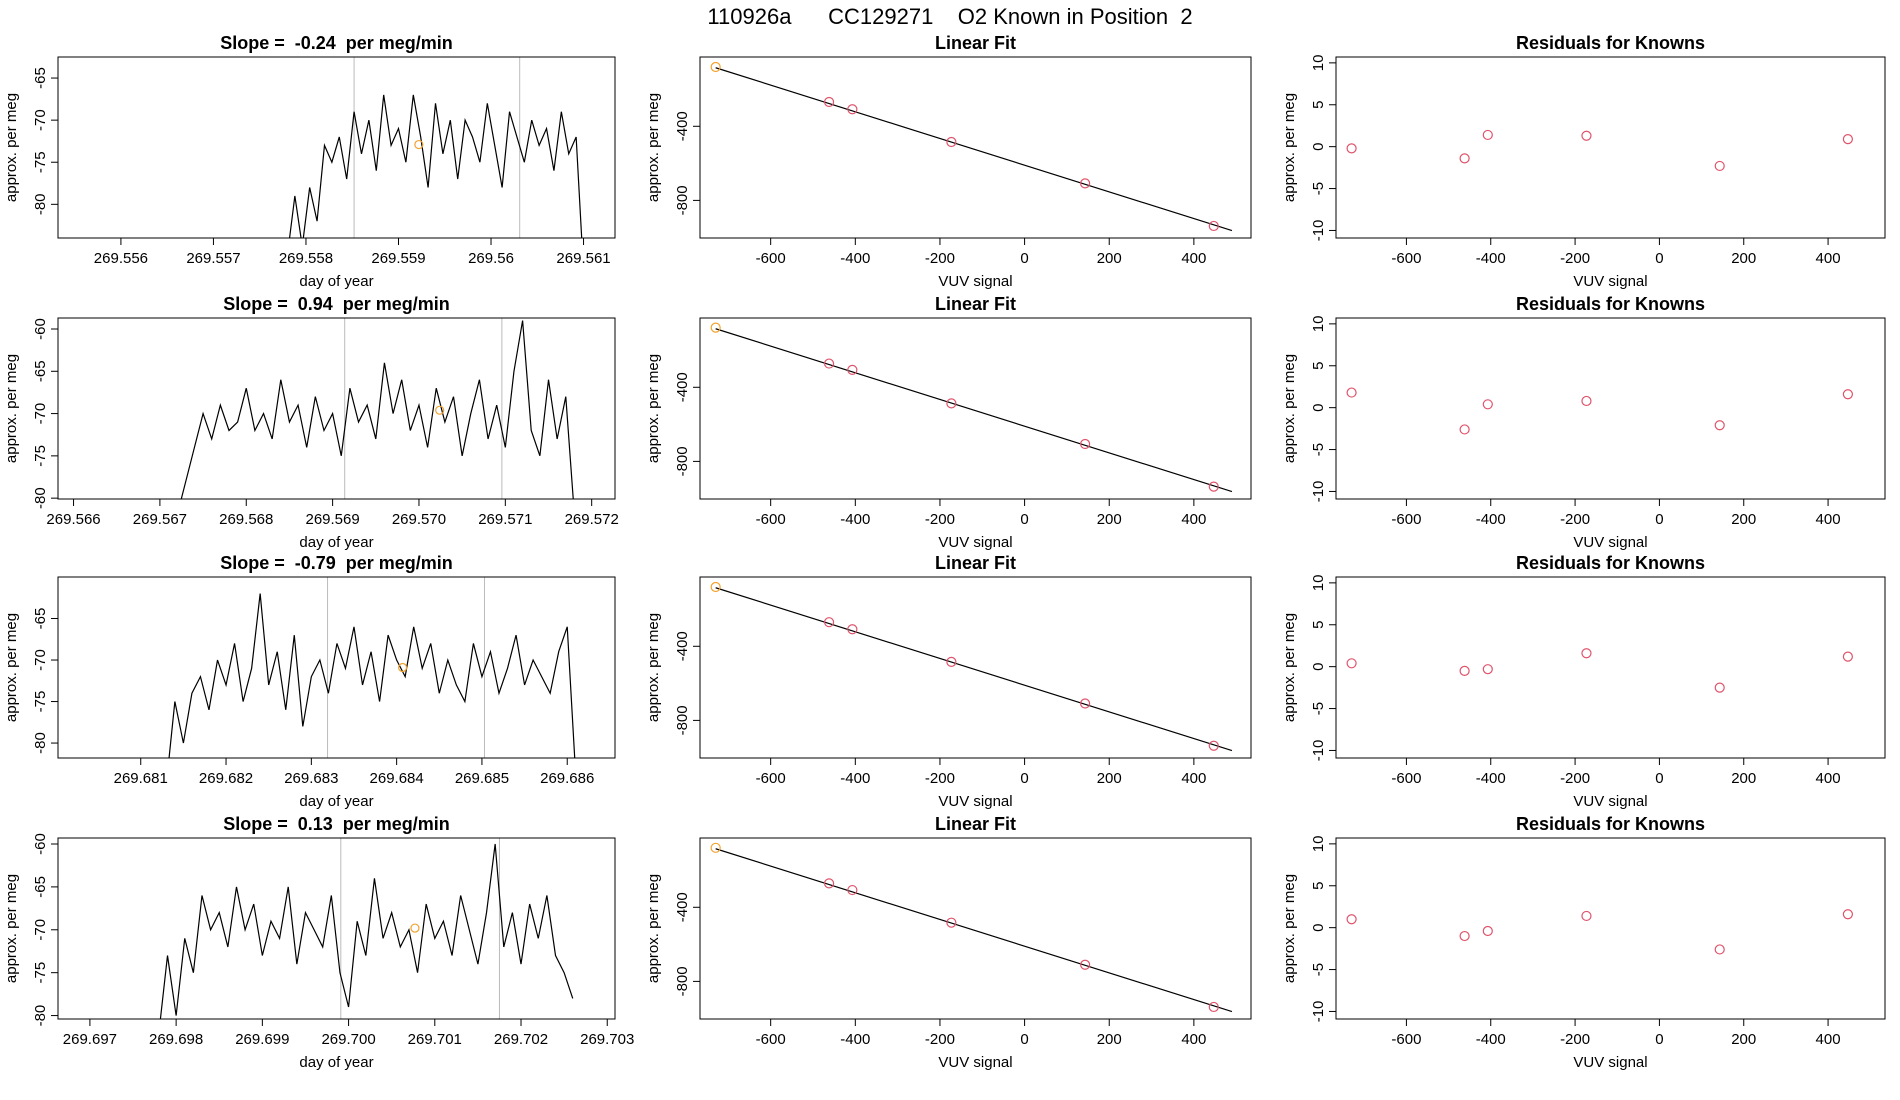 This screenshot has width=1900, height=1100. What do you see at coordinates (213, 258) in the screenshot?
I see `x-tick-label: 269.557` at bounding box center [213, 258].